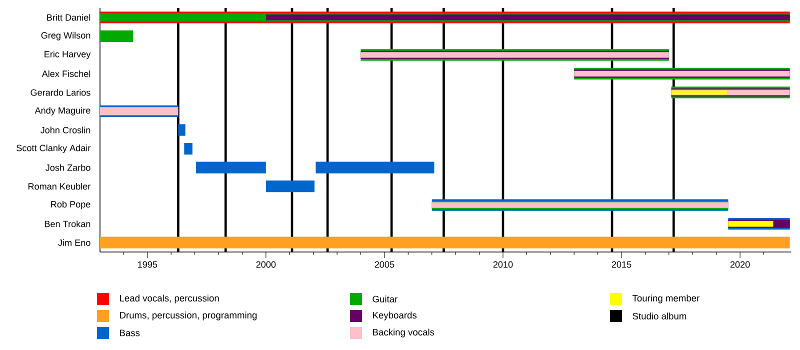  I want to click on legend-label: Studio album, so click(659, 316).